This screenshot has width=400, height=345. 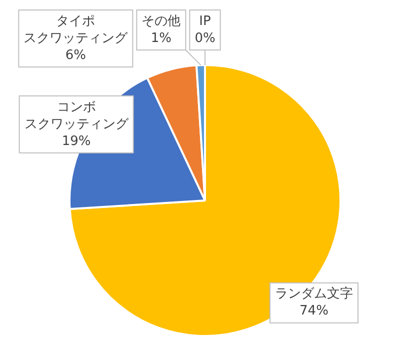 I want to click on data-label: 6%, so click(x=75, y=55).